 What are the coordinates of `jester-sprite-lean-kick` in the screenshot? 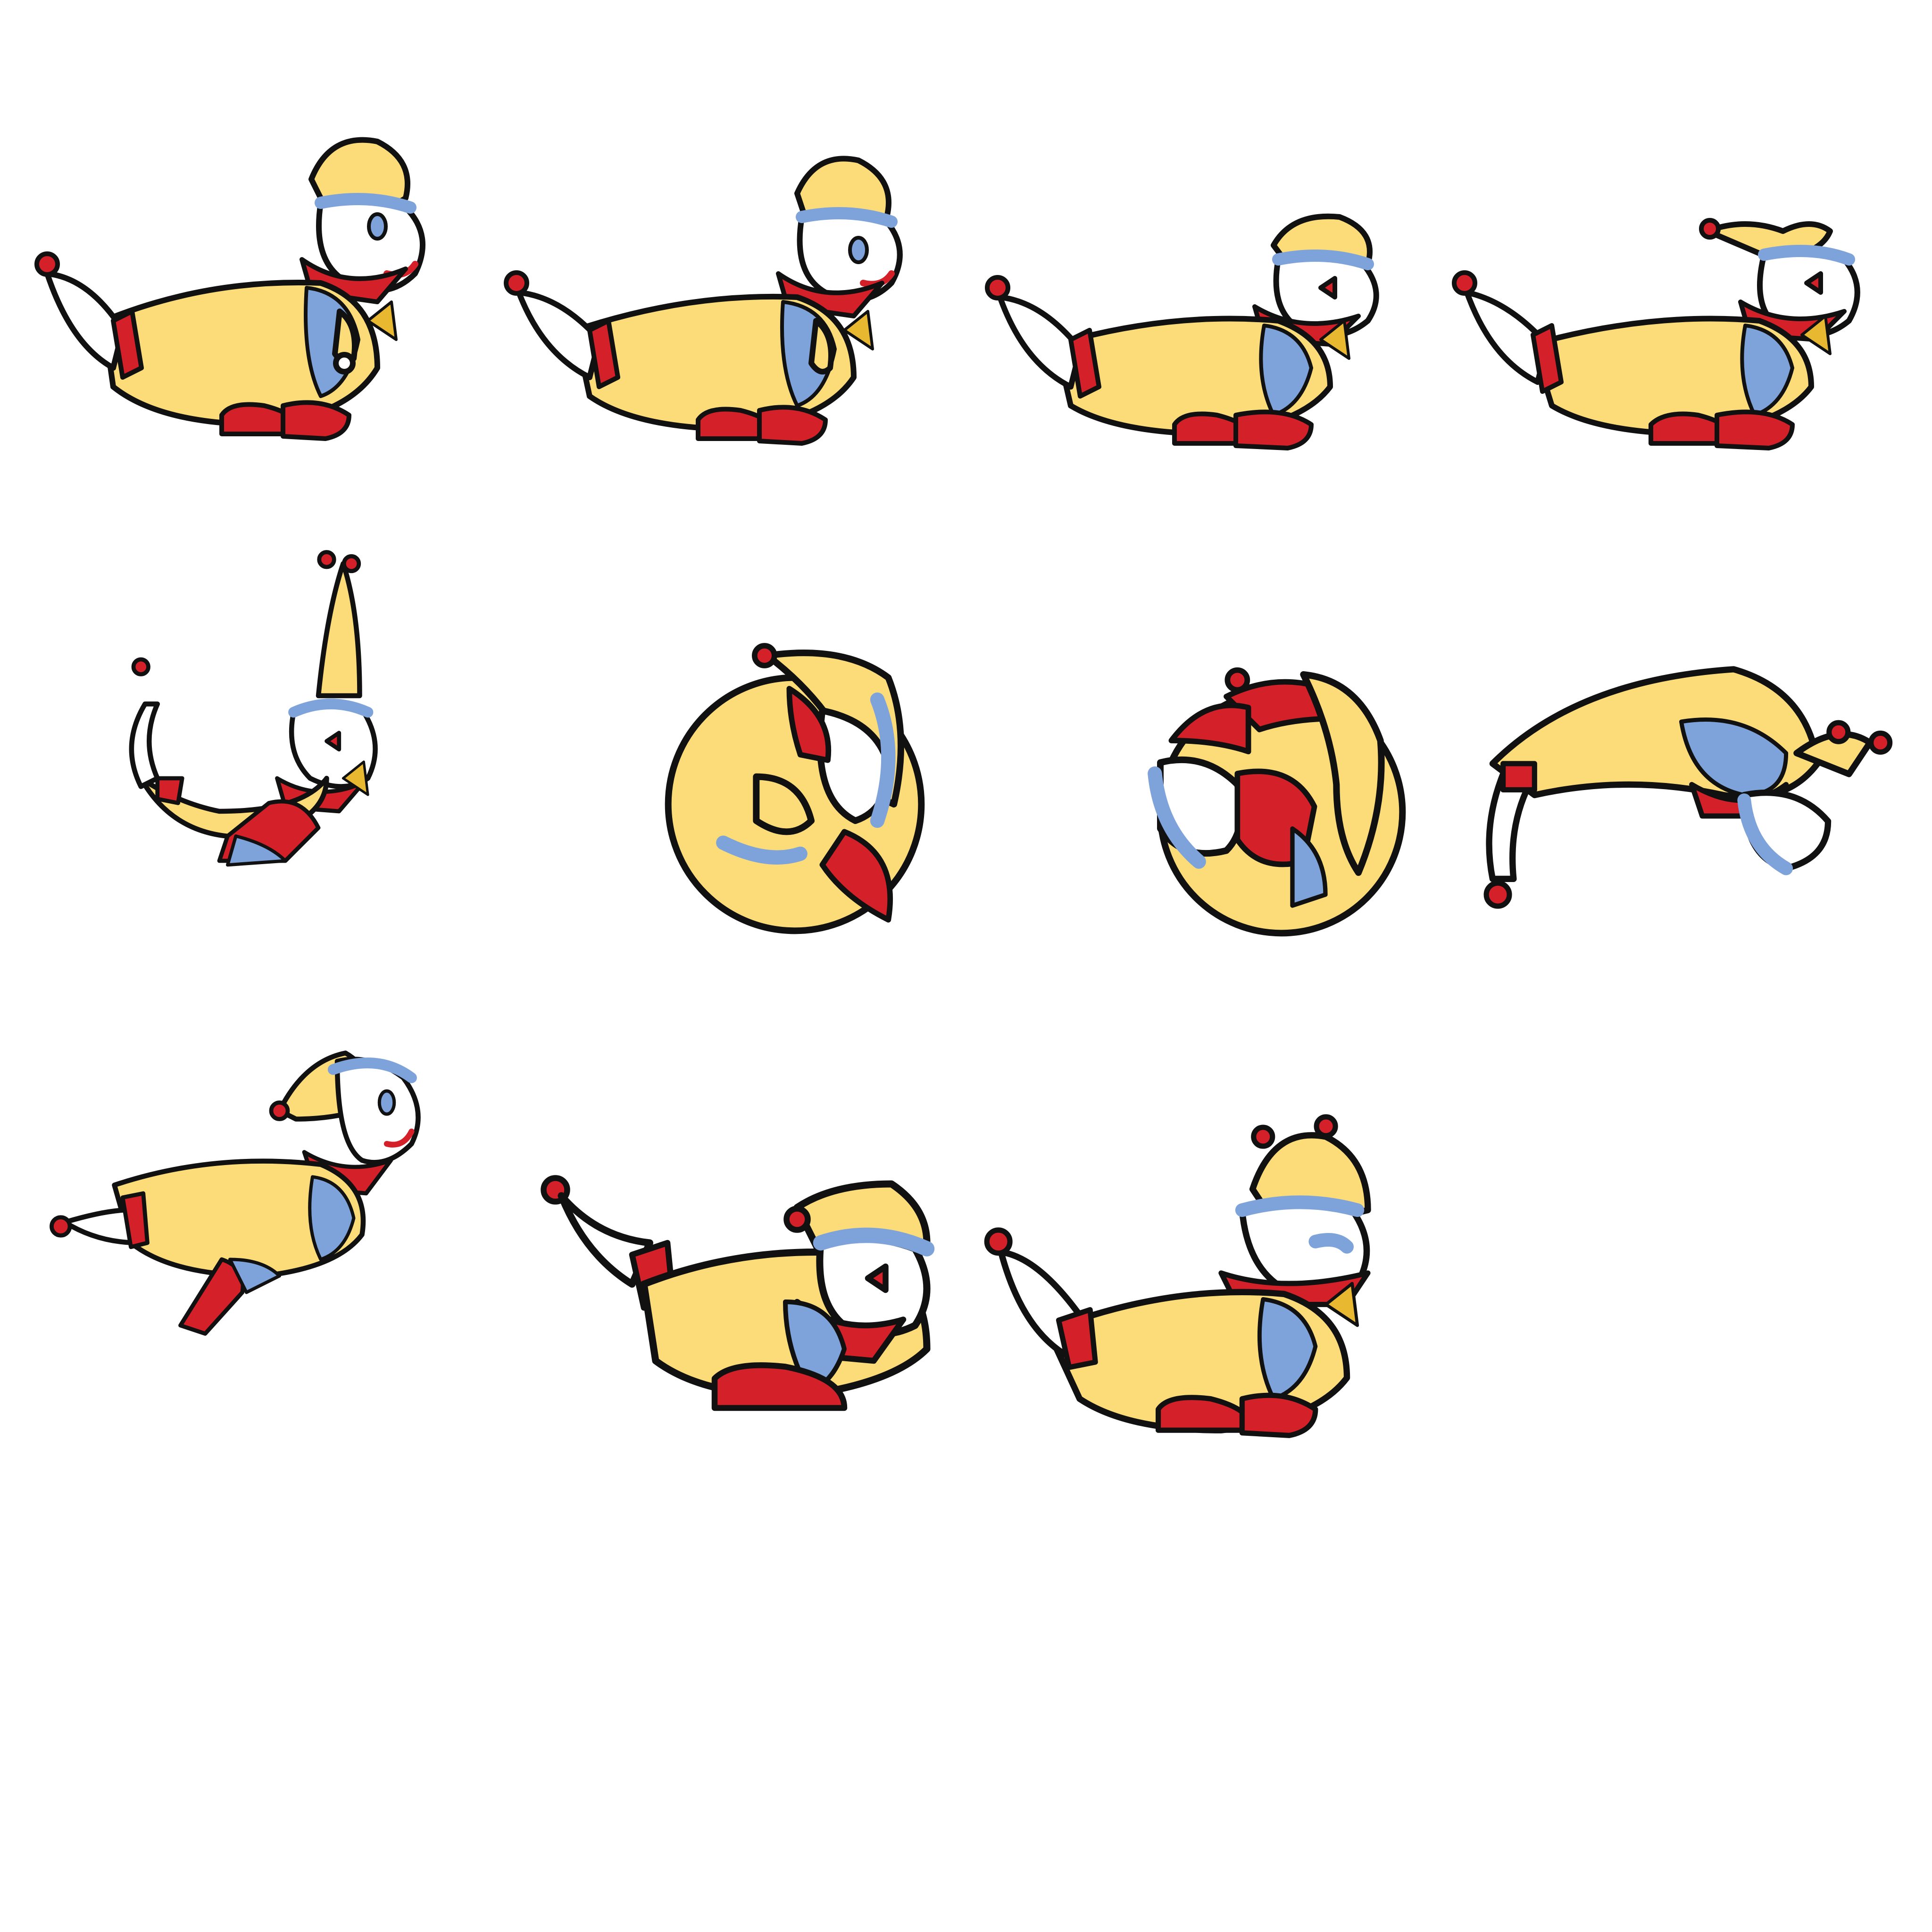 It's located at (229, 289).